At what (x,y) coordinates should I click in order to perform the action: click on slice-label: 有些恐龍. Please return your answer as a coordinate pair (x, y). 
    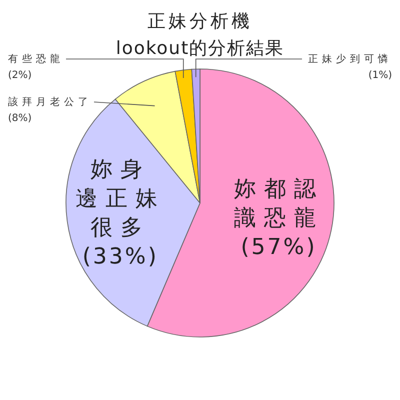
    Looking at the image, I should click on (36, 59).